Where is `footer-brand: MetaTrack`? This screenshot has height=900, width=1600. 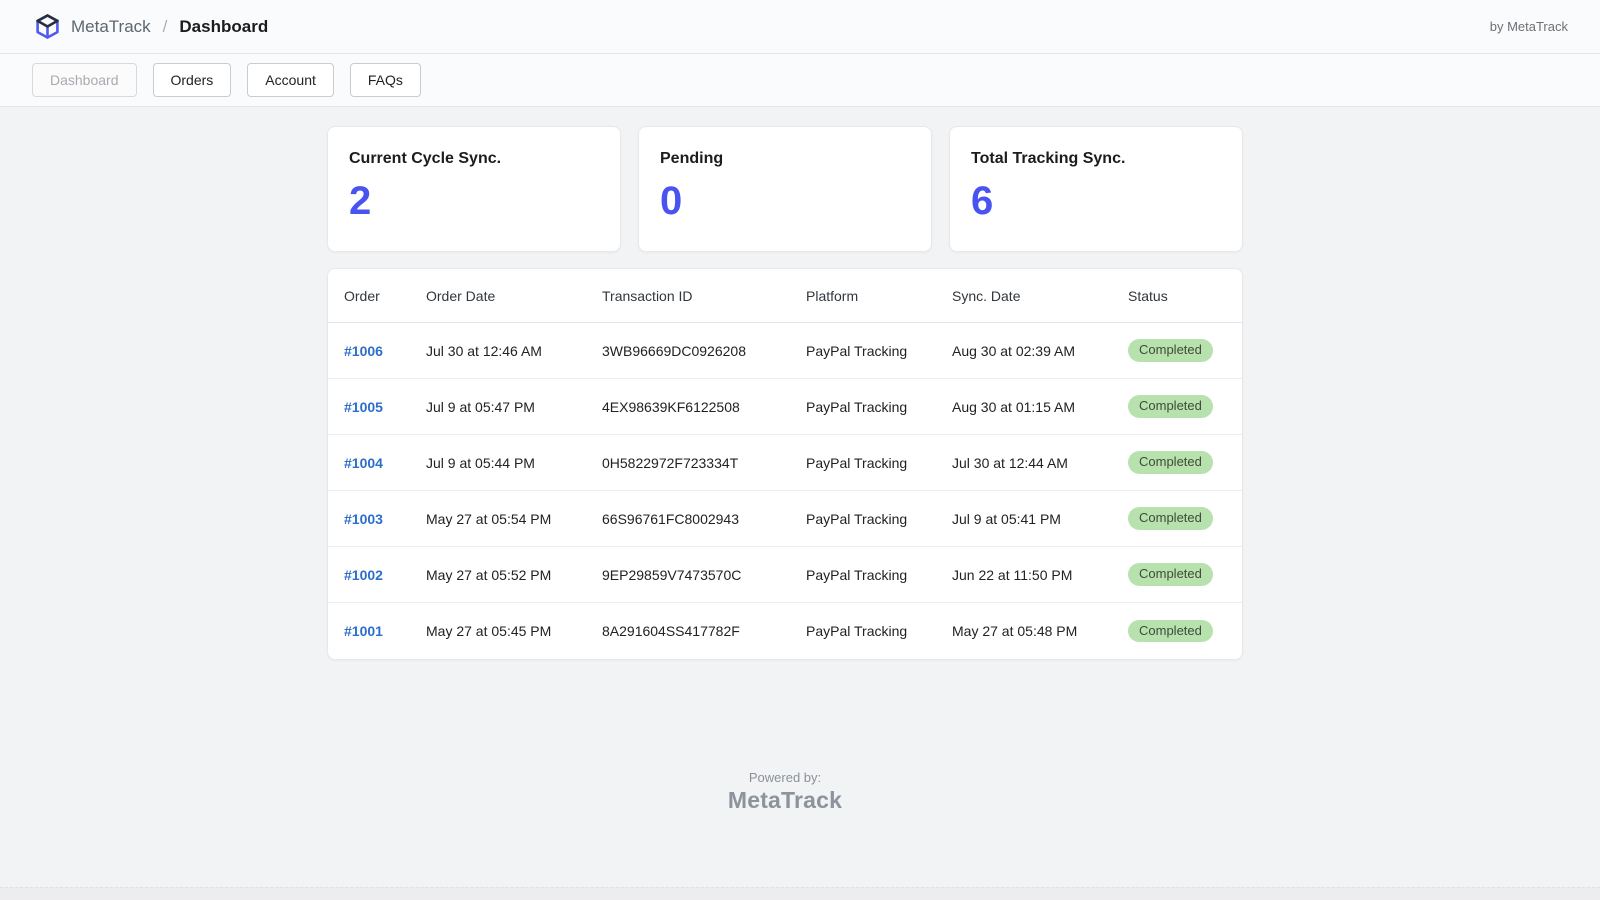 footer-brand: MetaTrack is located at coordinates (785, 800).